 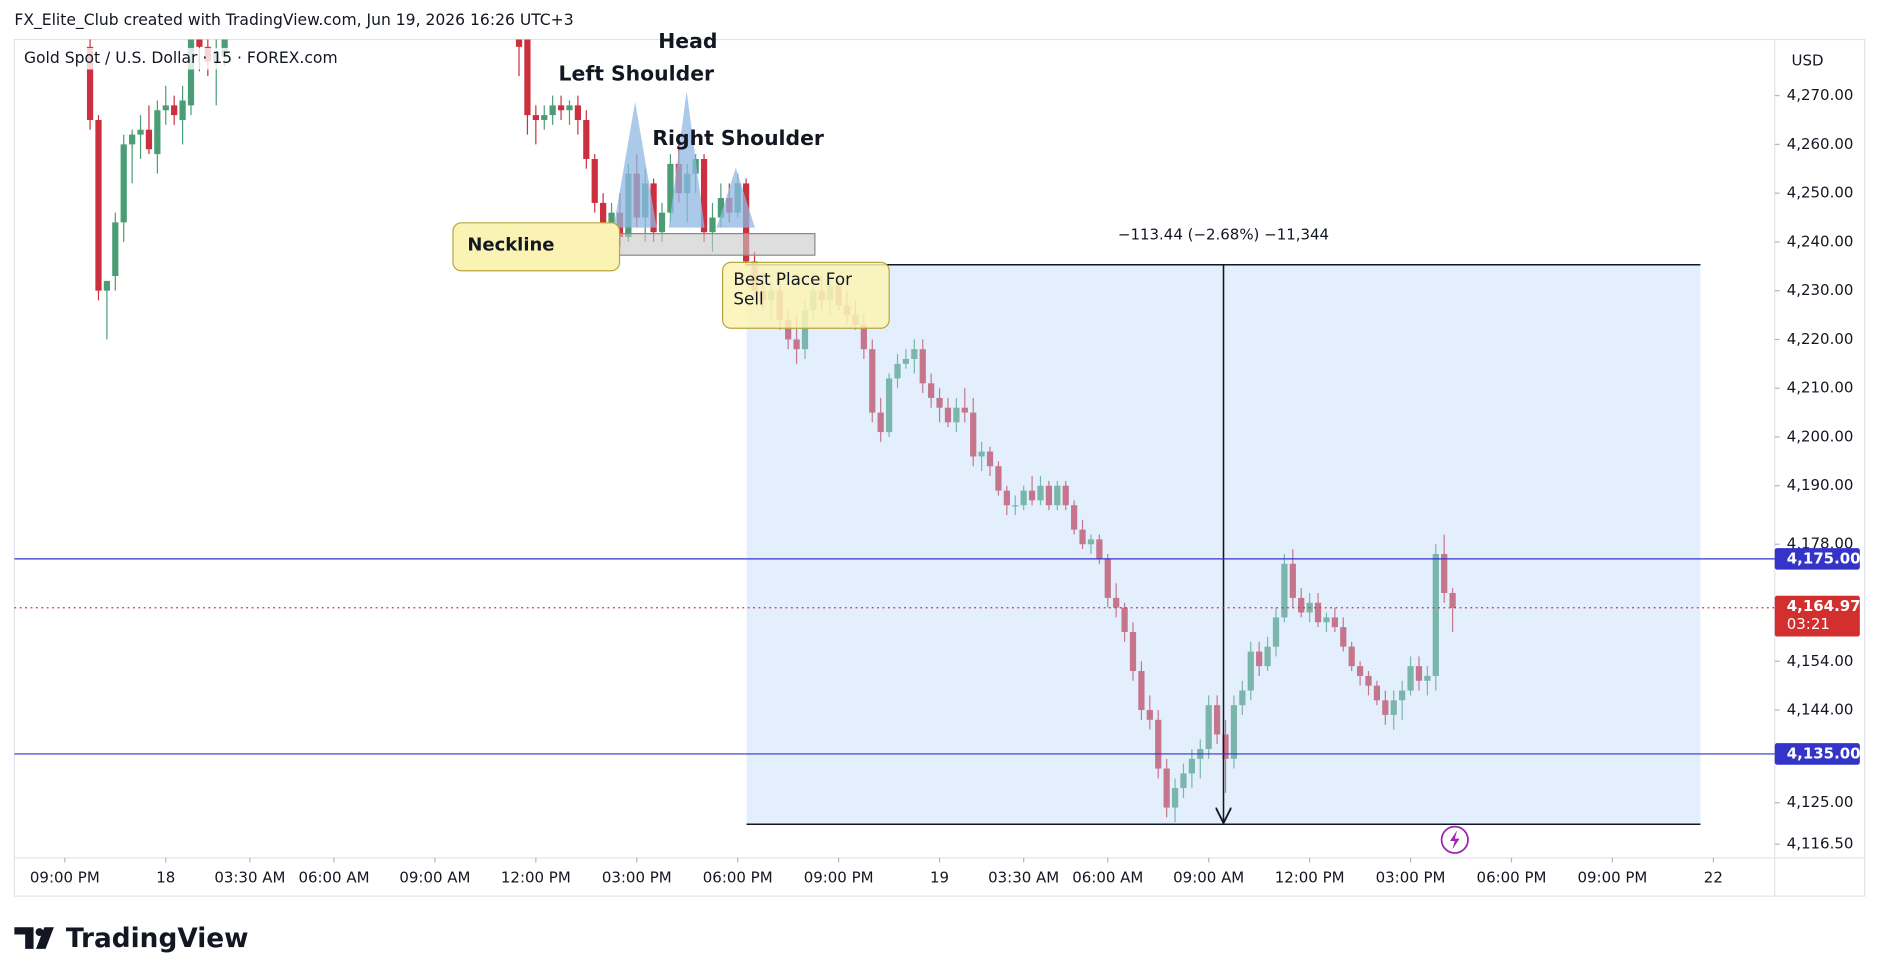 I want to click on y-tick-label: 4,190.00, so click(x=1820, y=485).